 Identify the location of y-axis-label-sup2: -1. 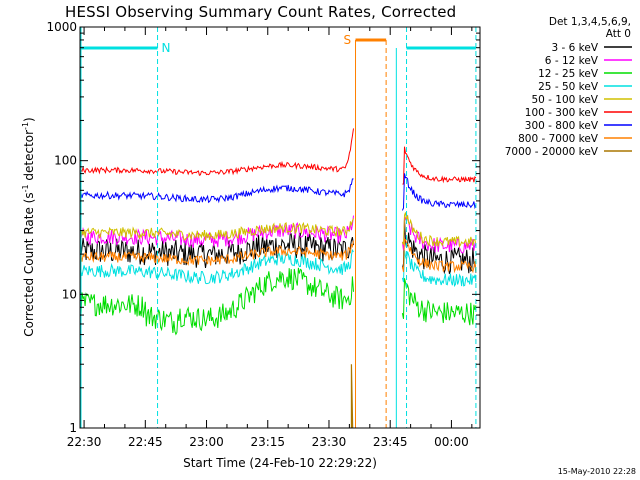
(25, 126).